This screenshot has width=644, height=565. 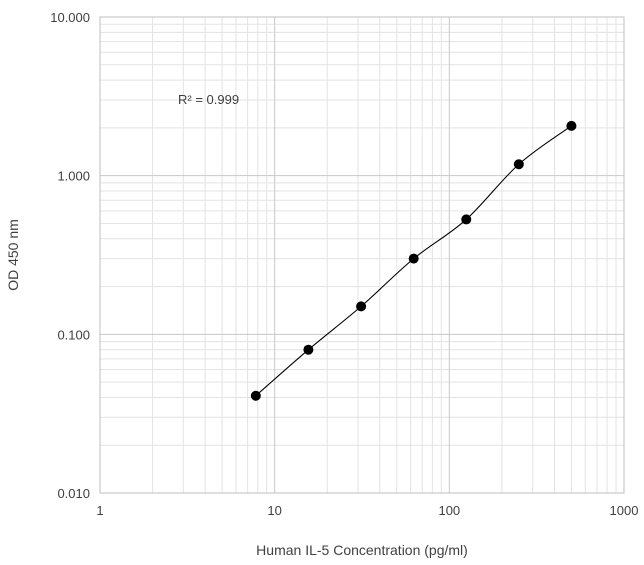 What do you see at coordinates (624, 510) in the screenshot?
I see `x-tick-label: 1000` at bounding box center [624, 510].